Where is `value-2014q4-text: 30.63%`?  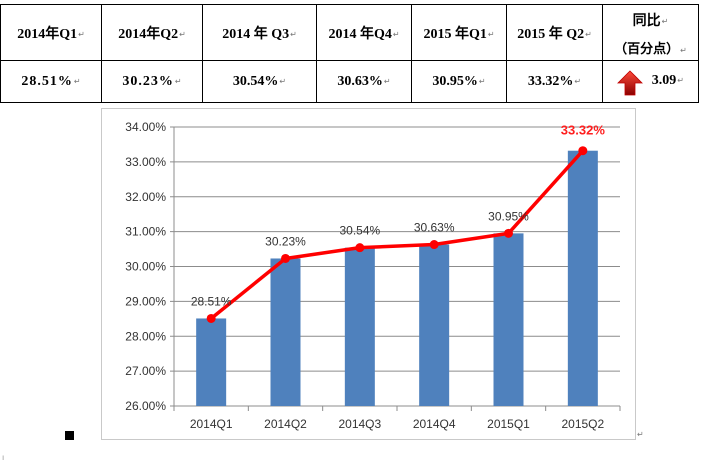 value-2014q4-text: 30.63% is located at coordinates (360, 81).